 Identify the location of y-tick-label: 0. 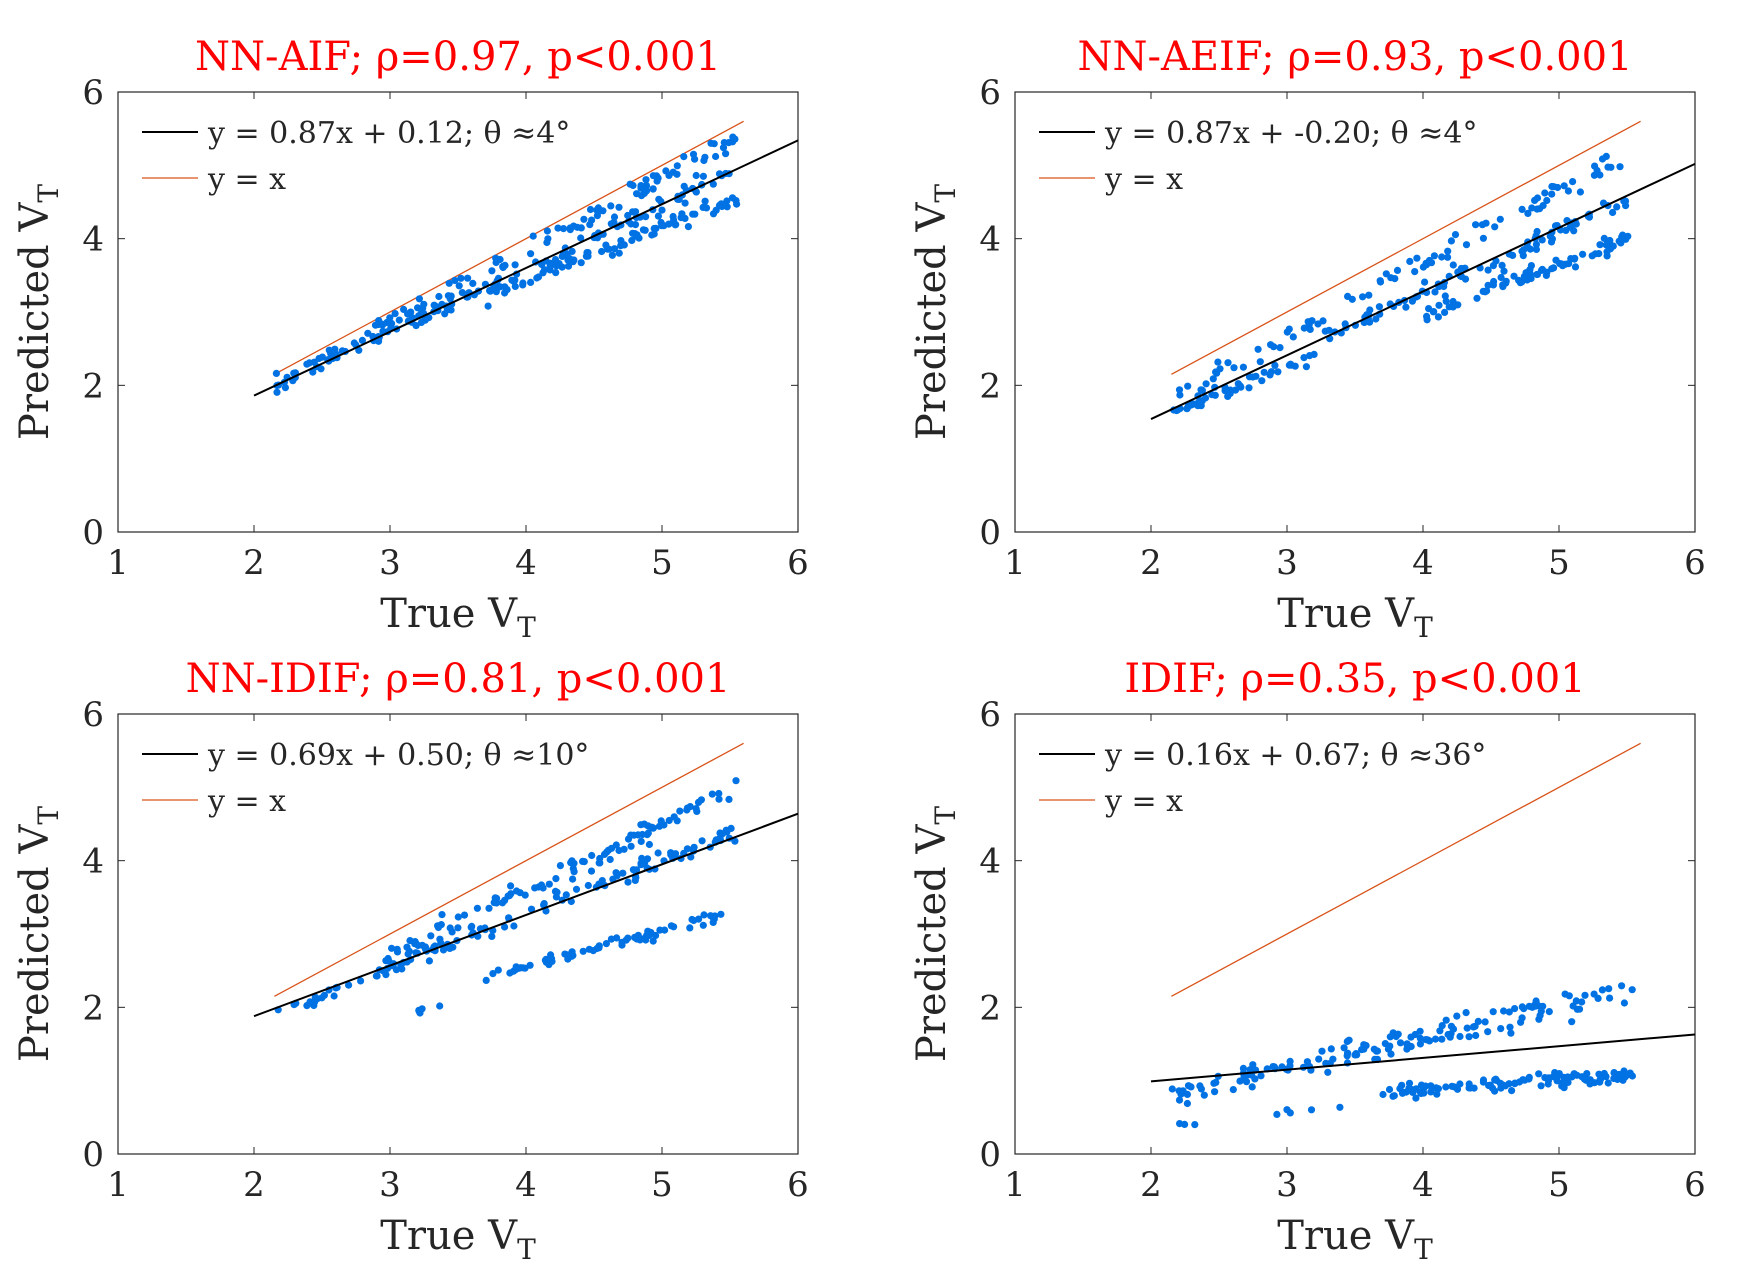
(990, 1155).